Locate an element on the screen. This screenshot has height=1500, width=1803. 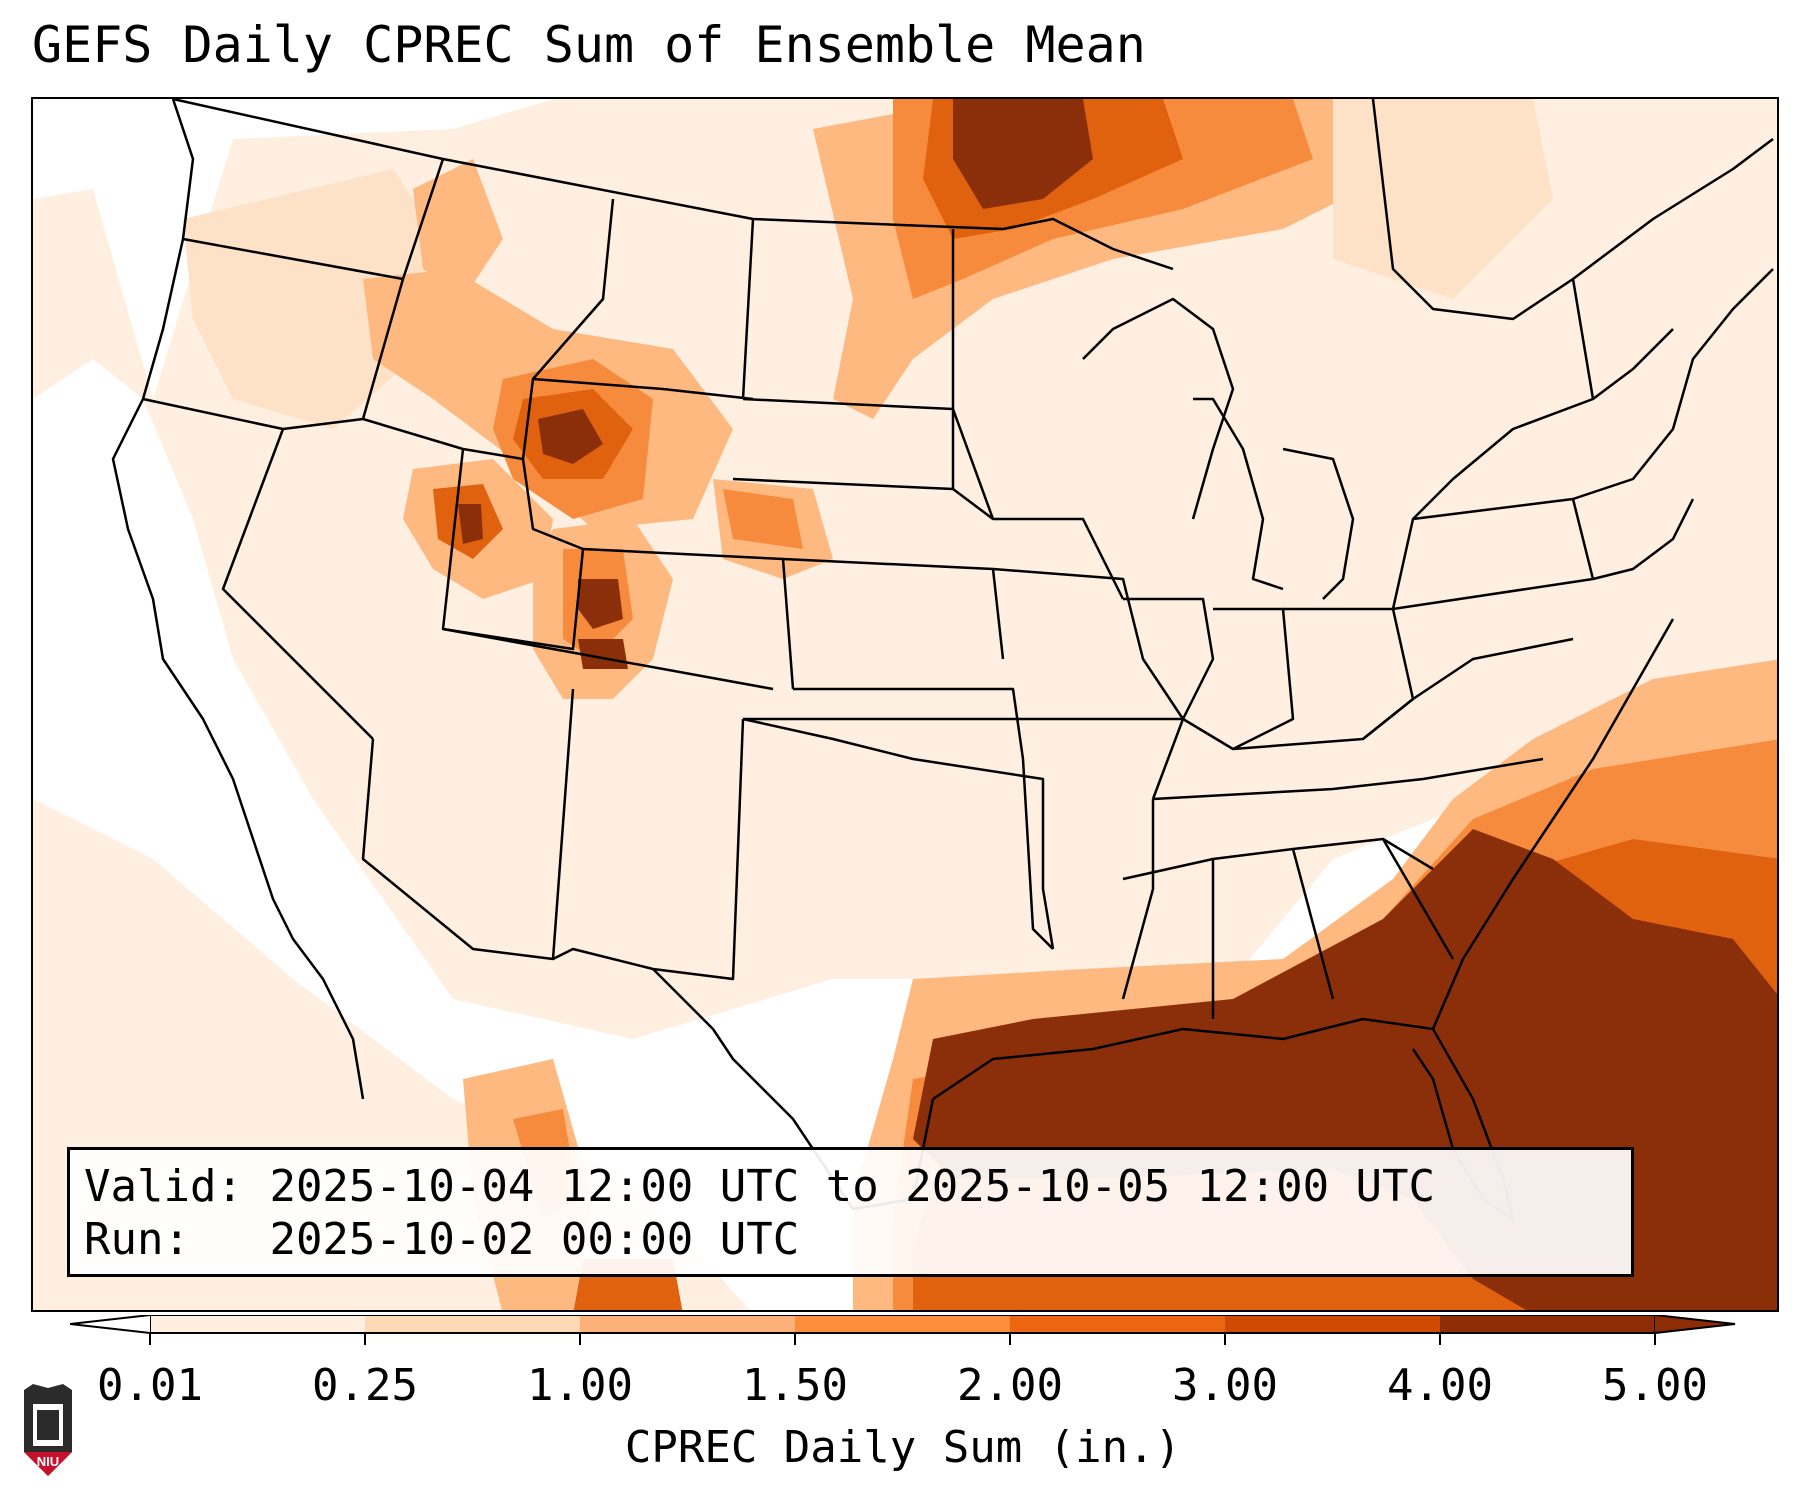
logo-text: NIU is located at coordinates (48, 1461).